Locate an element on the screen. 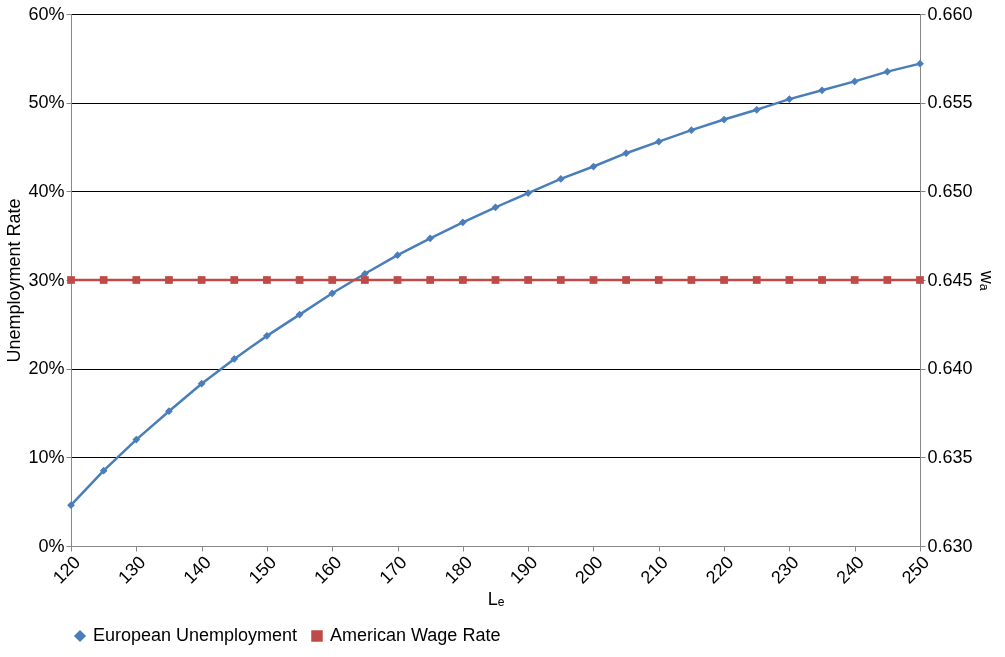  y2-tick-label: 0.660 is located at coordinates (950, 13).